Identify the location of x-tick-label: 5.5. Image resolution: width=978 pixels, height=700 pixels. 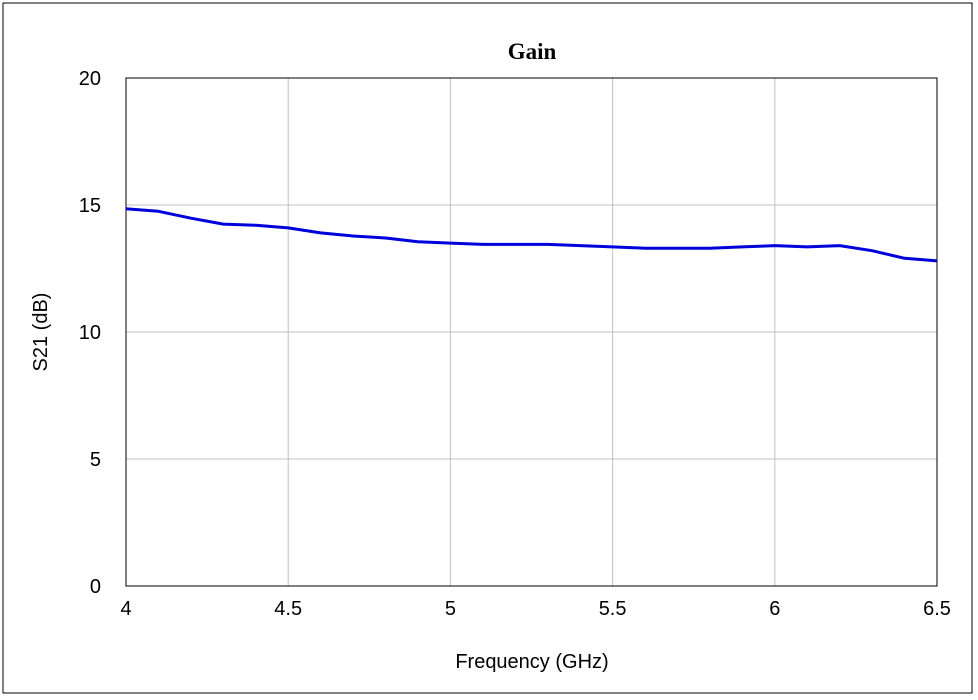
(613, 609).